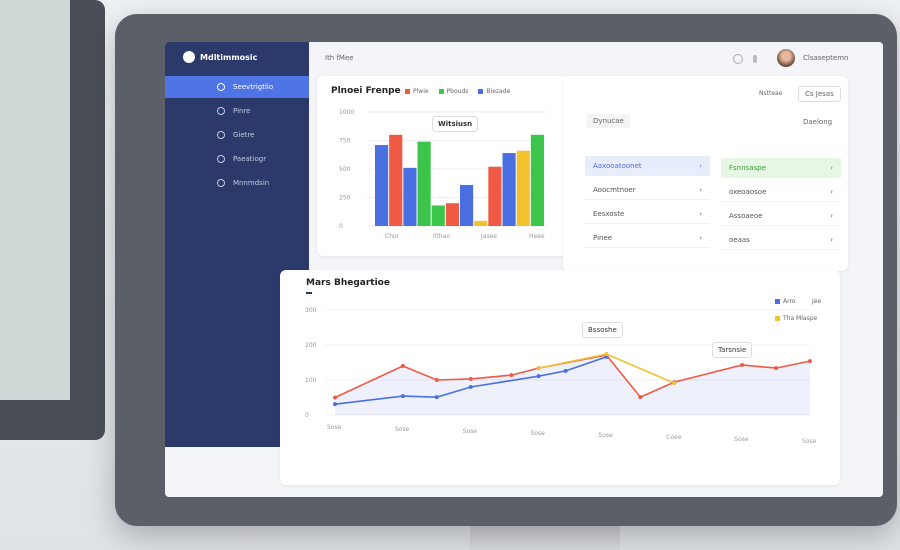 This screenshot has height=550, width=900. Describe the element at coordinates (237, 111) in the screenshot. I see `sidebar-item: Pinre` at that location.